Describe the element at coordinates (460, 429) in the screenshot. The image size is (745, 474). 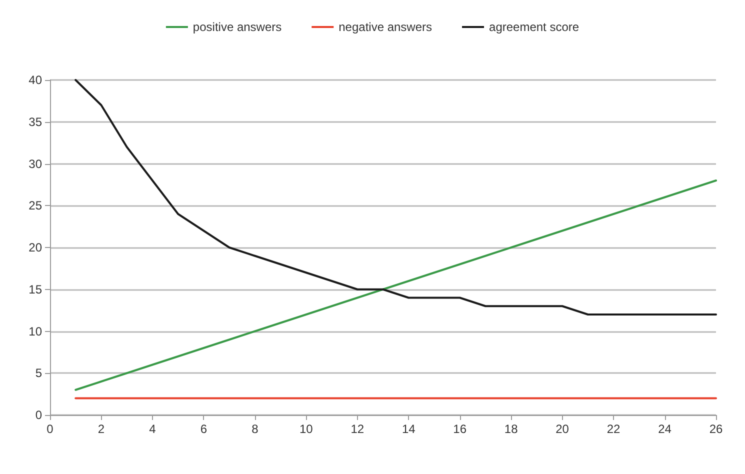
I see `x-tick-label: 16` at that location.